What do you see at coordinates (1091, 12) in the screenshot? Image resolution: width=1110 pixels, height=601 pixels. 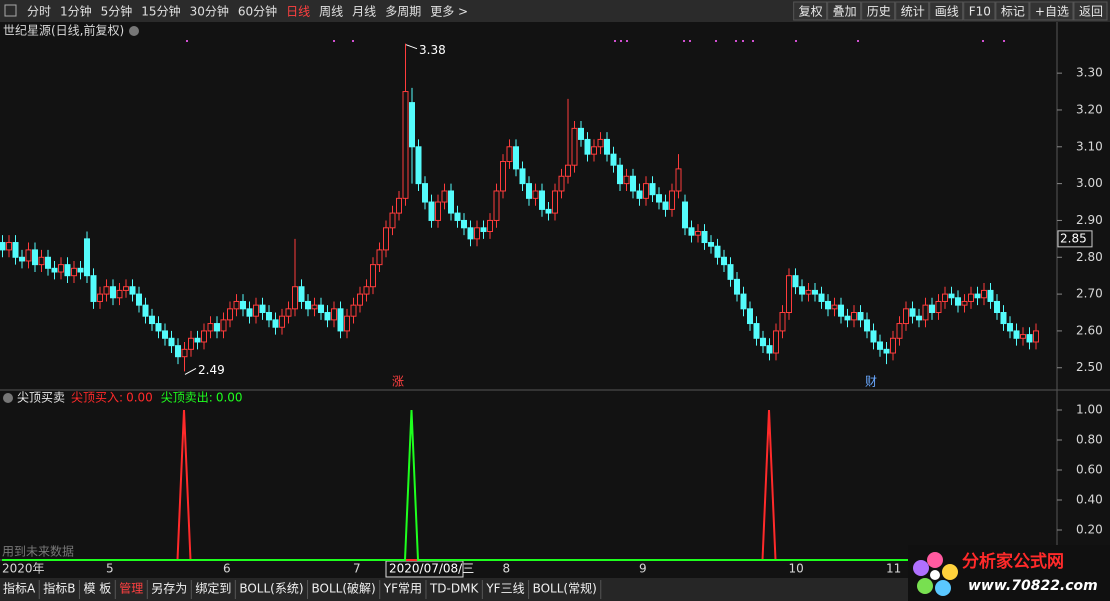 I see `toolbar-button: 返回` at bounding box center [1091, 12].